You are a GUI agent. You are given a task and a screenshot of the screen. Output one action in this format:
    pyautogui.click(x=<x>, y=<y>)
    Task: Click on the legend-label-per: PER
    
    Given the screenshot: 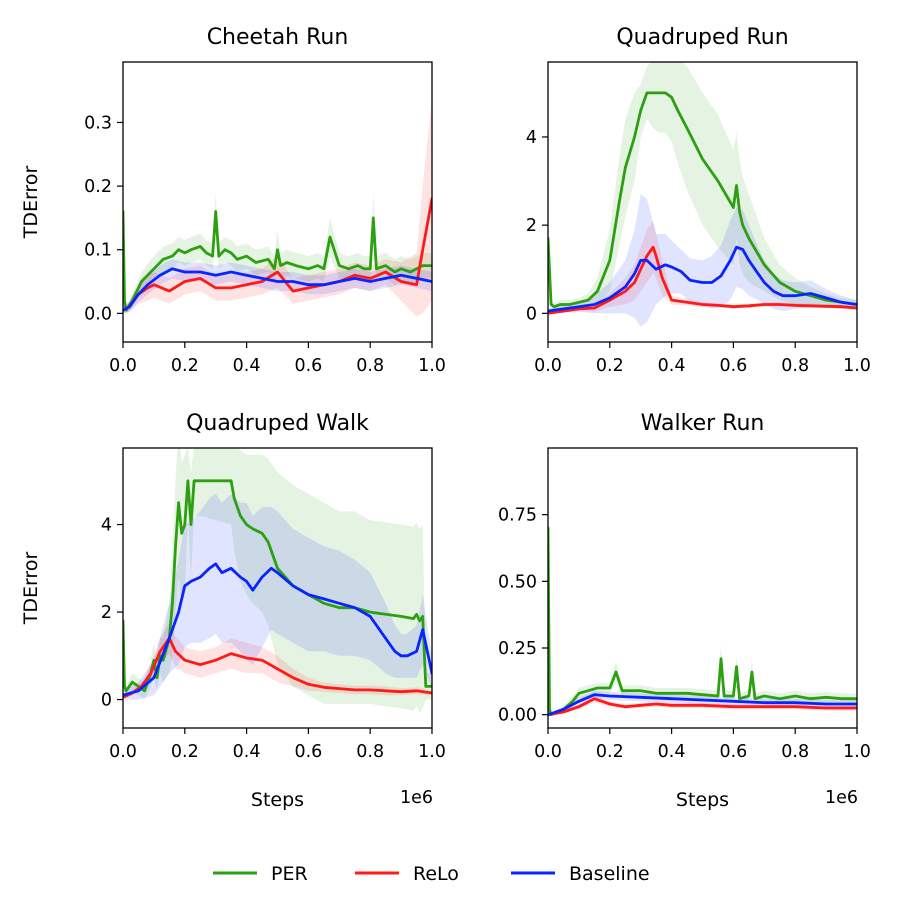 What is the action you would take?
    pyautogui.click(x=289, y=874)
    